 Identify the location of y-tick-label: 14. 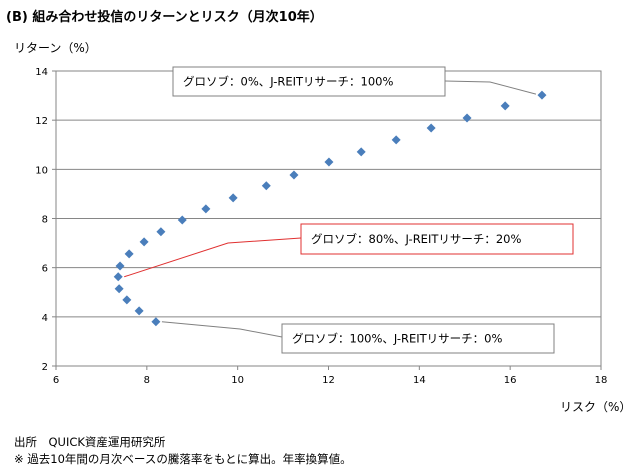
(41, 72).